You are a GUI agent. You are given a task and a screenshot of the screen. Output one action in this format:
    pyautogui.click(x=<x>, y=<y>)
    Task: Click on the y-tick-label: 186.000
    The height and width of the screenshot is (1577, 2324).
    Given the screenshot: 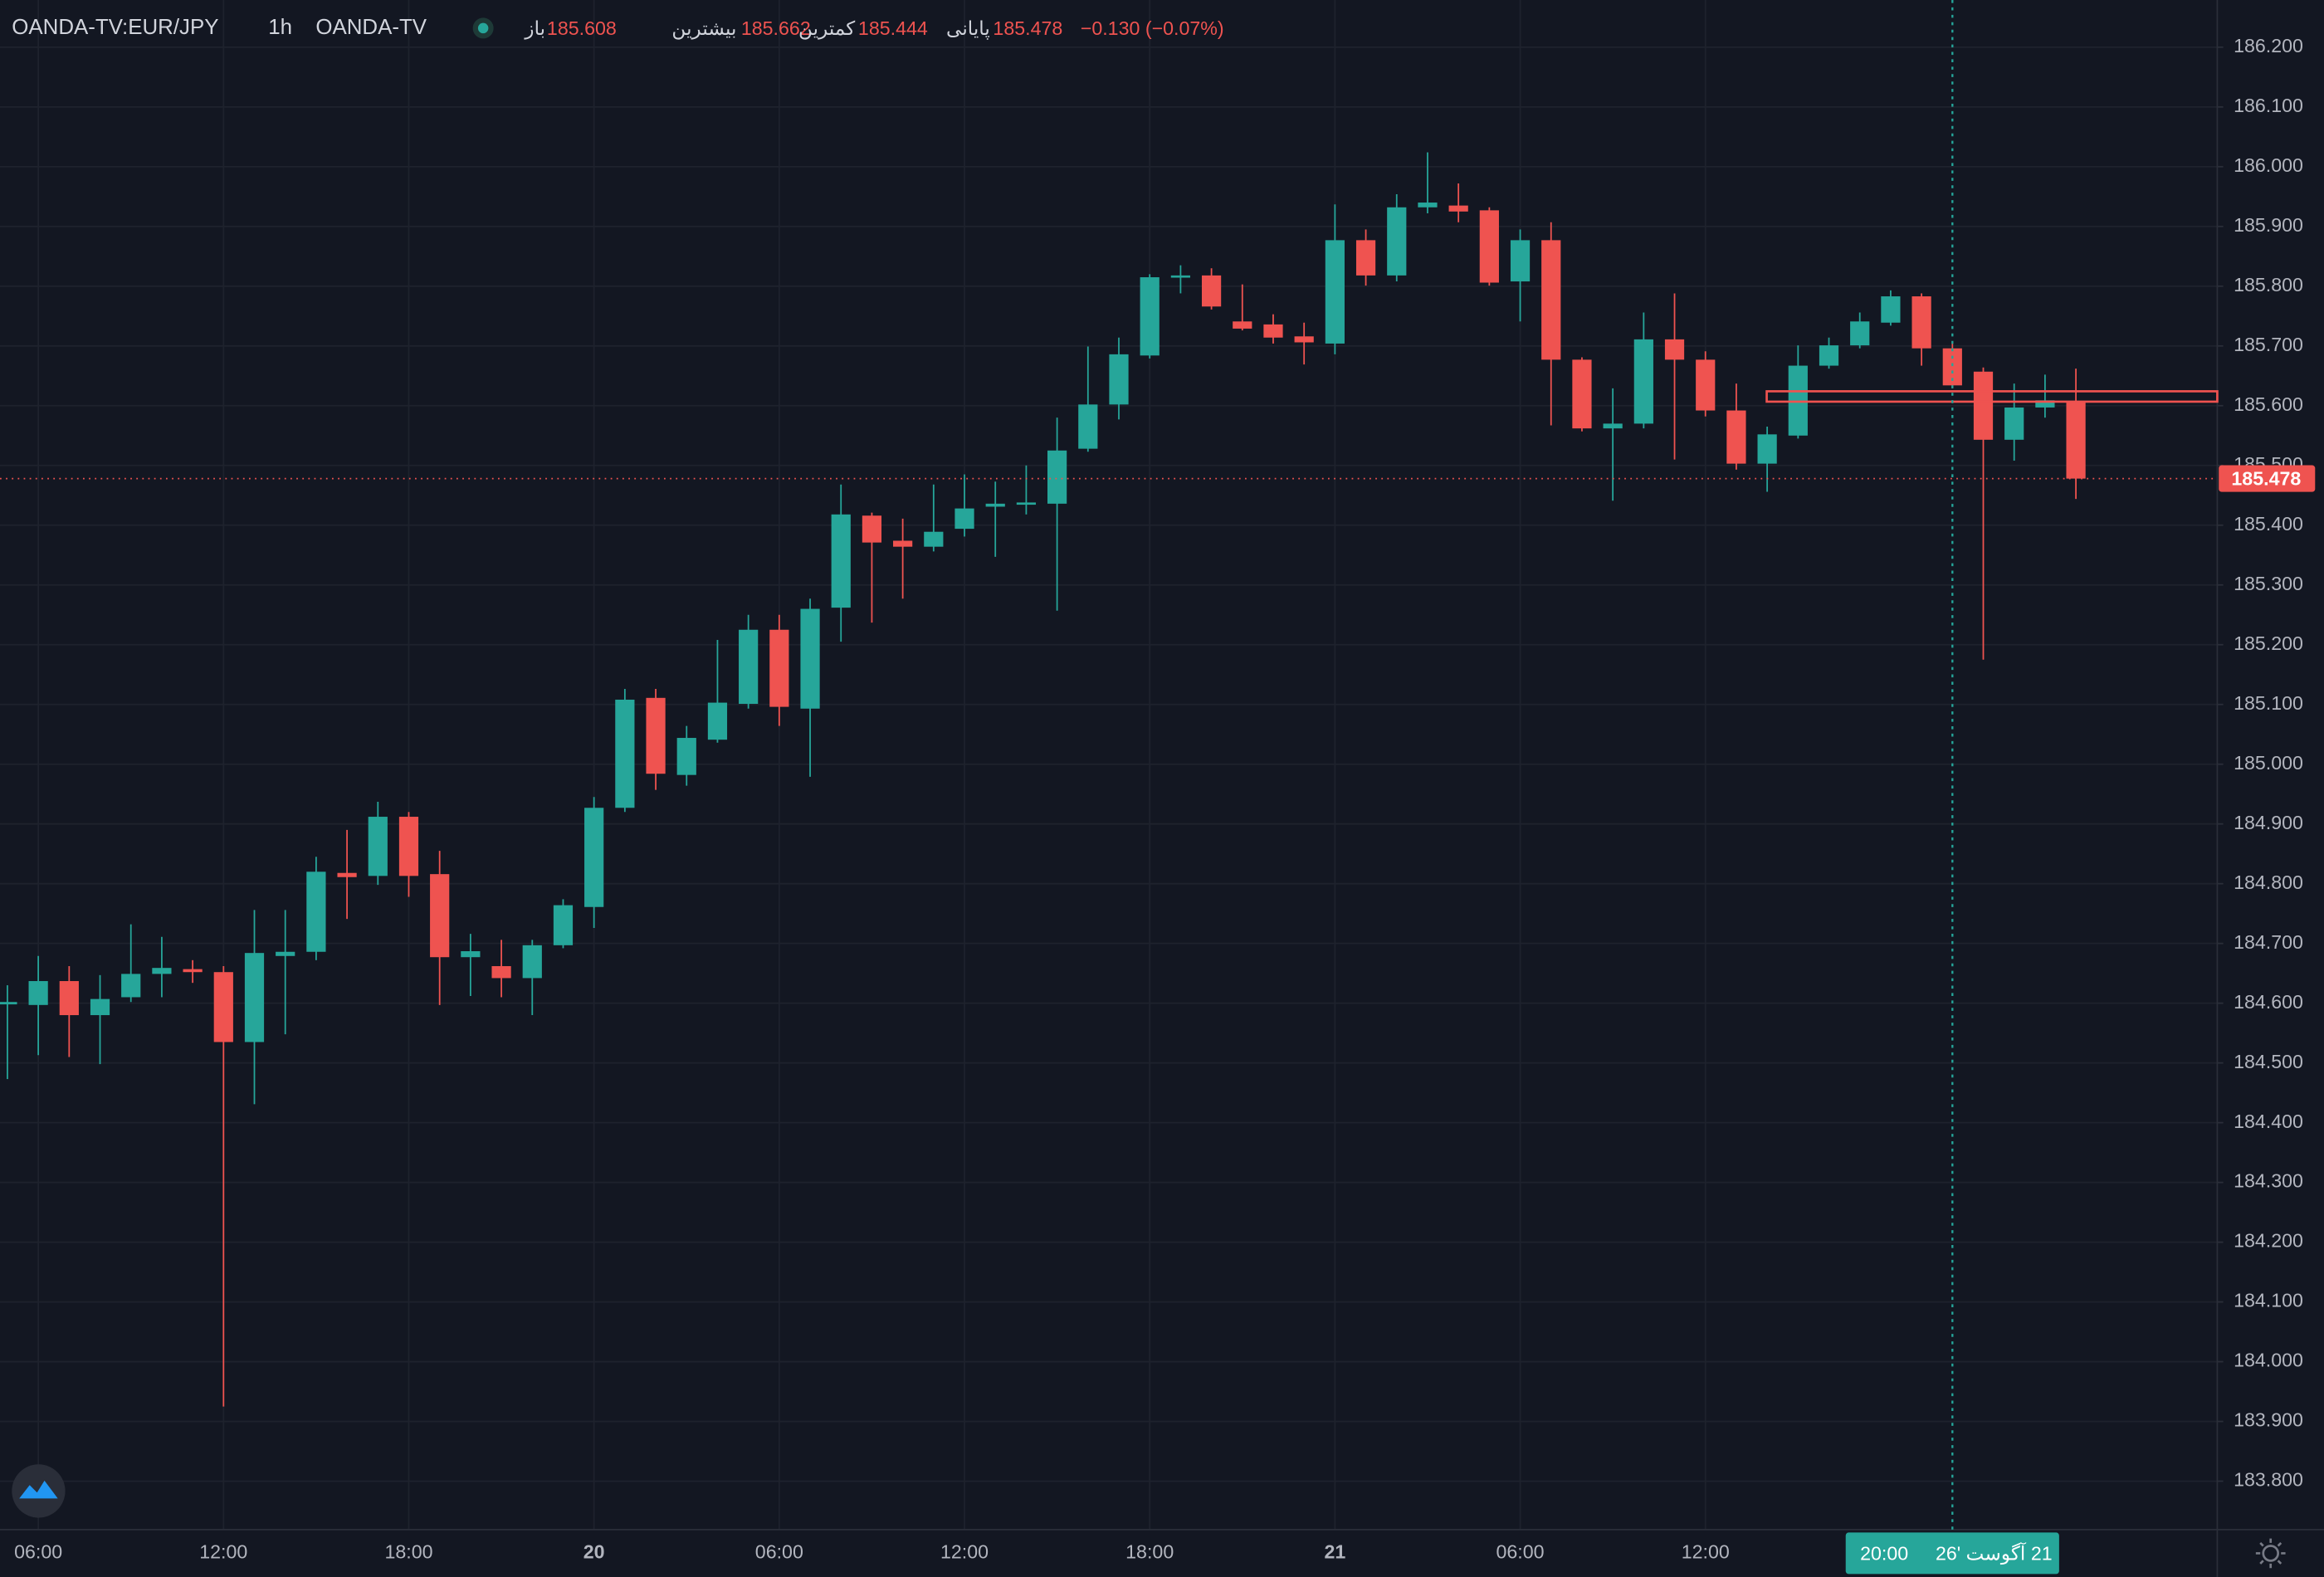 What is the action you would take?
    pyautogui.click(x=2268, y=165)
    